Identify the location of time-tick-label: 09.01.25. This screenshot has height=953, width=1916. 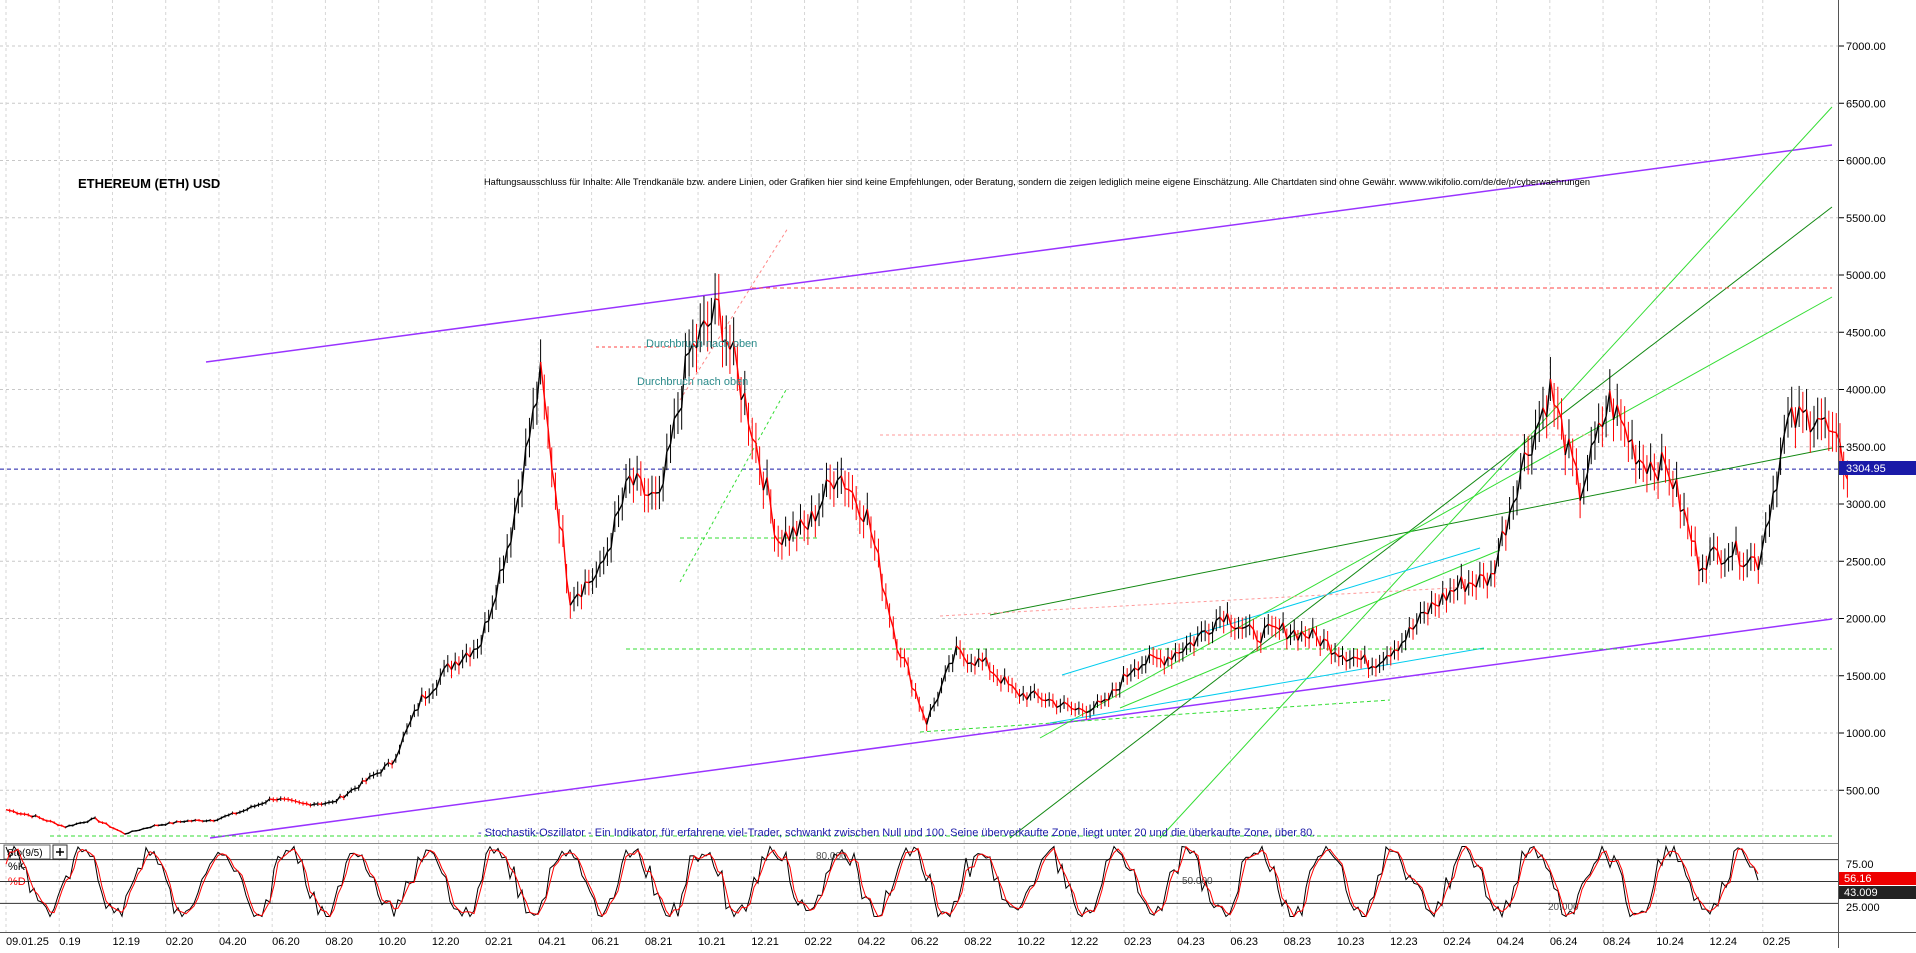
(27, 942).